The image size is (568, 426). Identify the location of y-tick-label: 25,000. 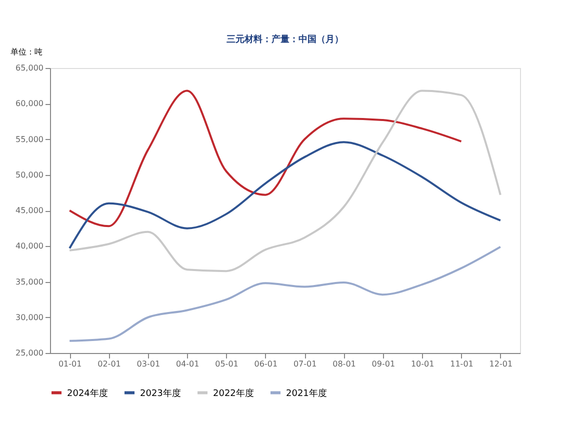
(30, 353).